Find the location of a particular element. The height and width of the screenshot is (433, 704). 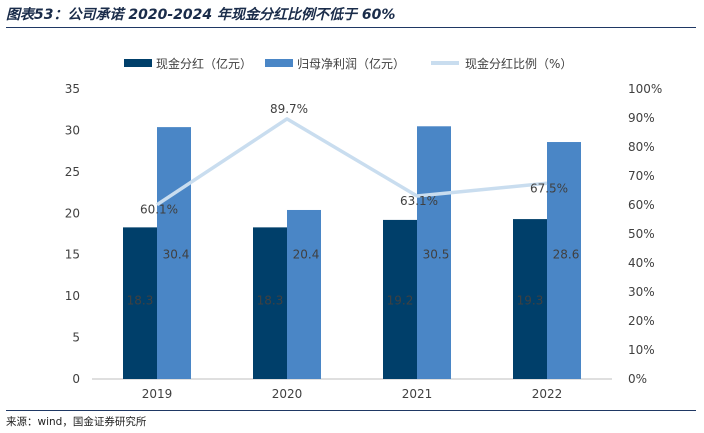

bar-data-label: 30.4 is located at coordinates (176, 255).